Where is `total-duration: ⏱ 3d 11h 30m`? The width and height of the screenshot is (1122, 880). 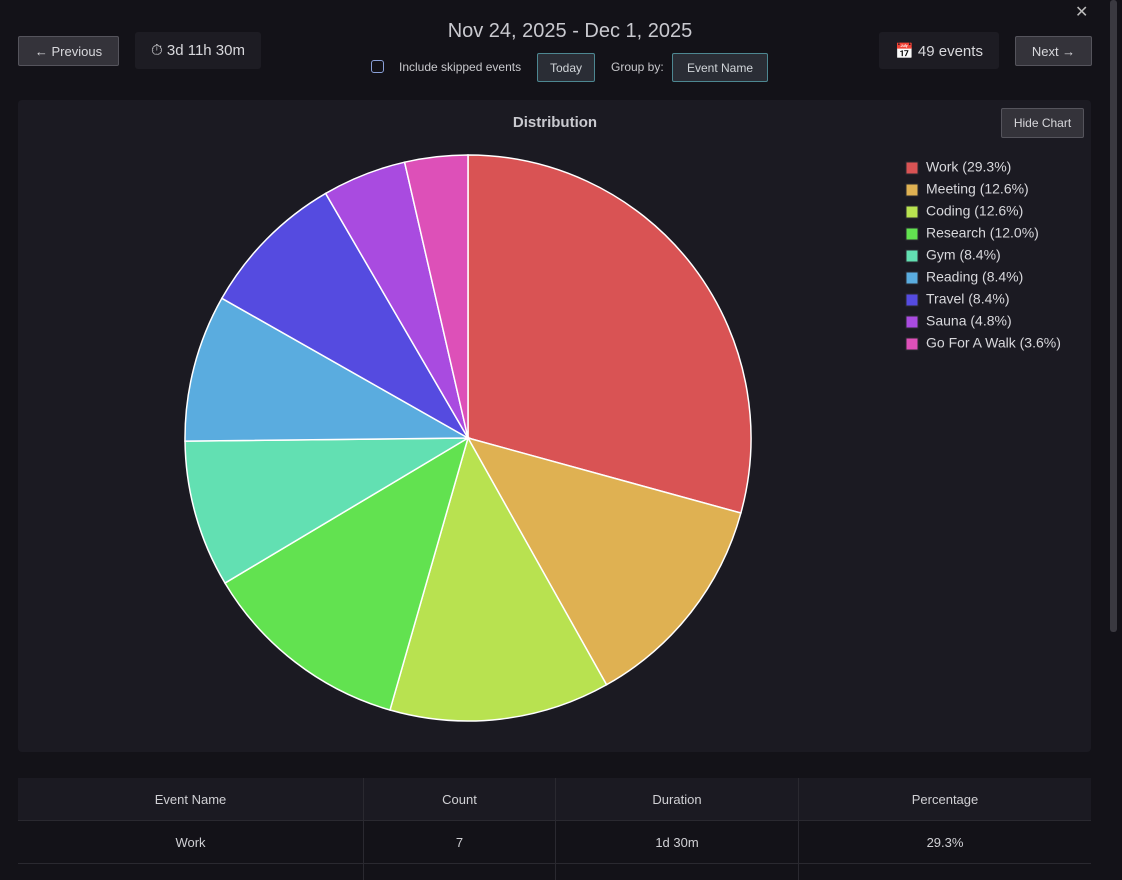 total-duration: ⏱ 3d 11h 30m is located at coordinates (198, 50).